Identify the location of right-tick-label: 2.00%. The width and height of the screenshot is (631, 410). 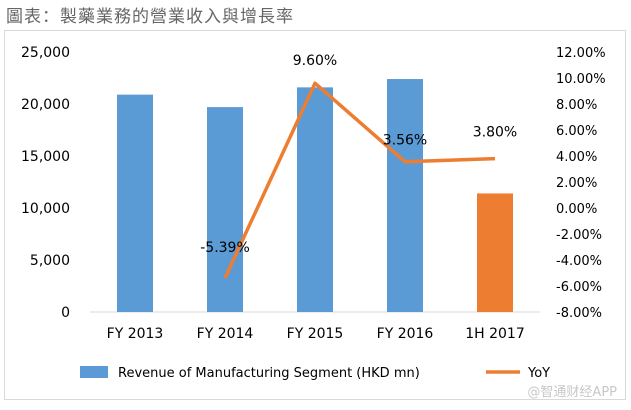
(576, 183).